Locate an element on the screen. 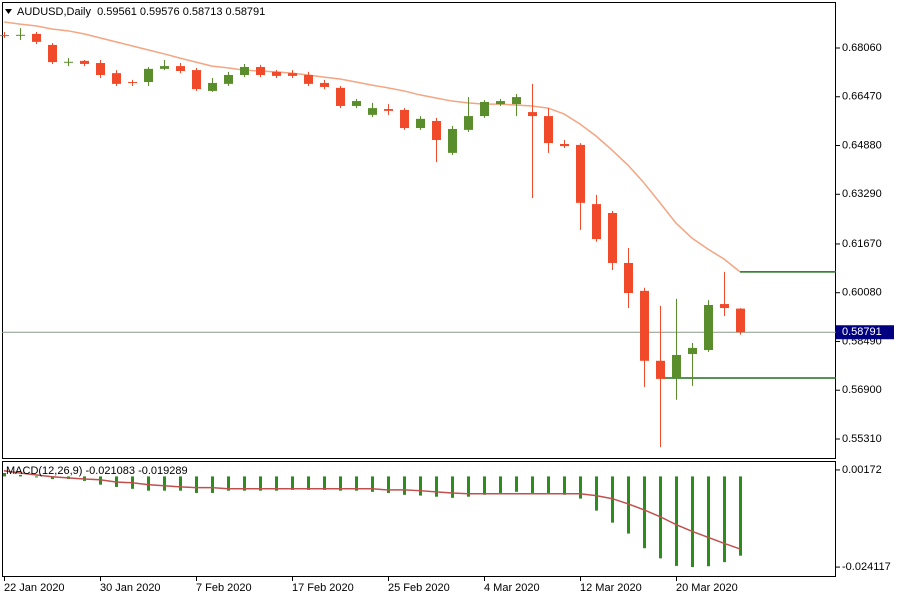  y-tick-label: 0.68060 is located at coordinates (862, 48).